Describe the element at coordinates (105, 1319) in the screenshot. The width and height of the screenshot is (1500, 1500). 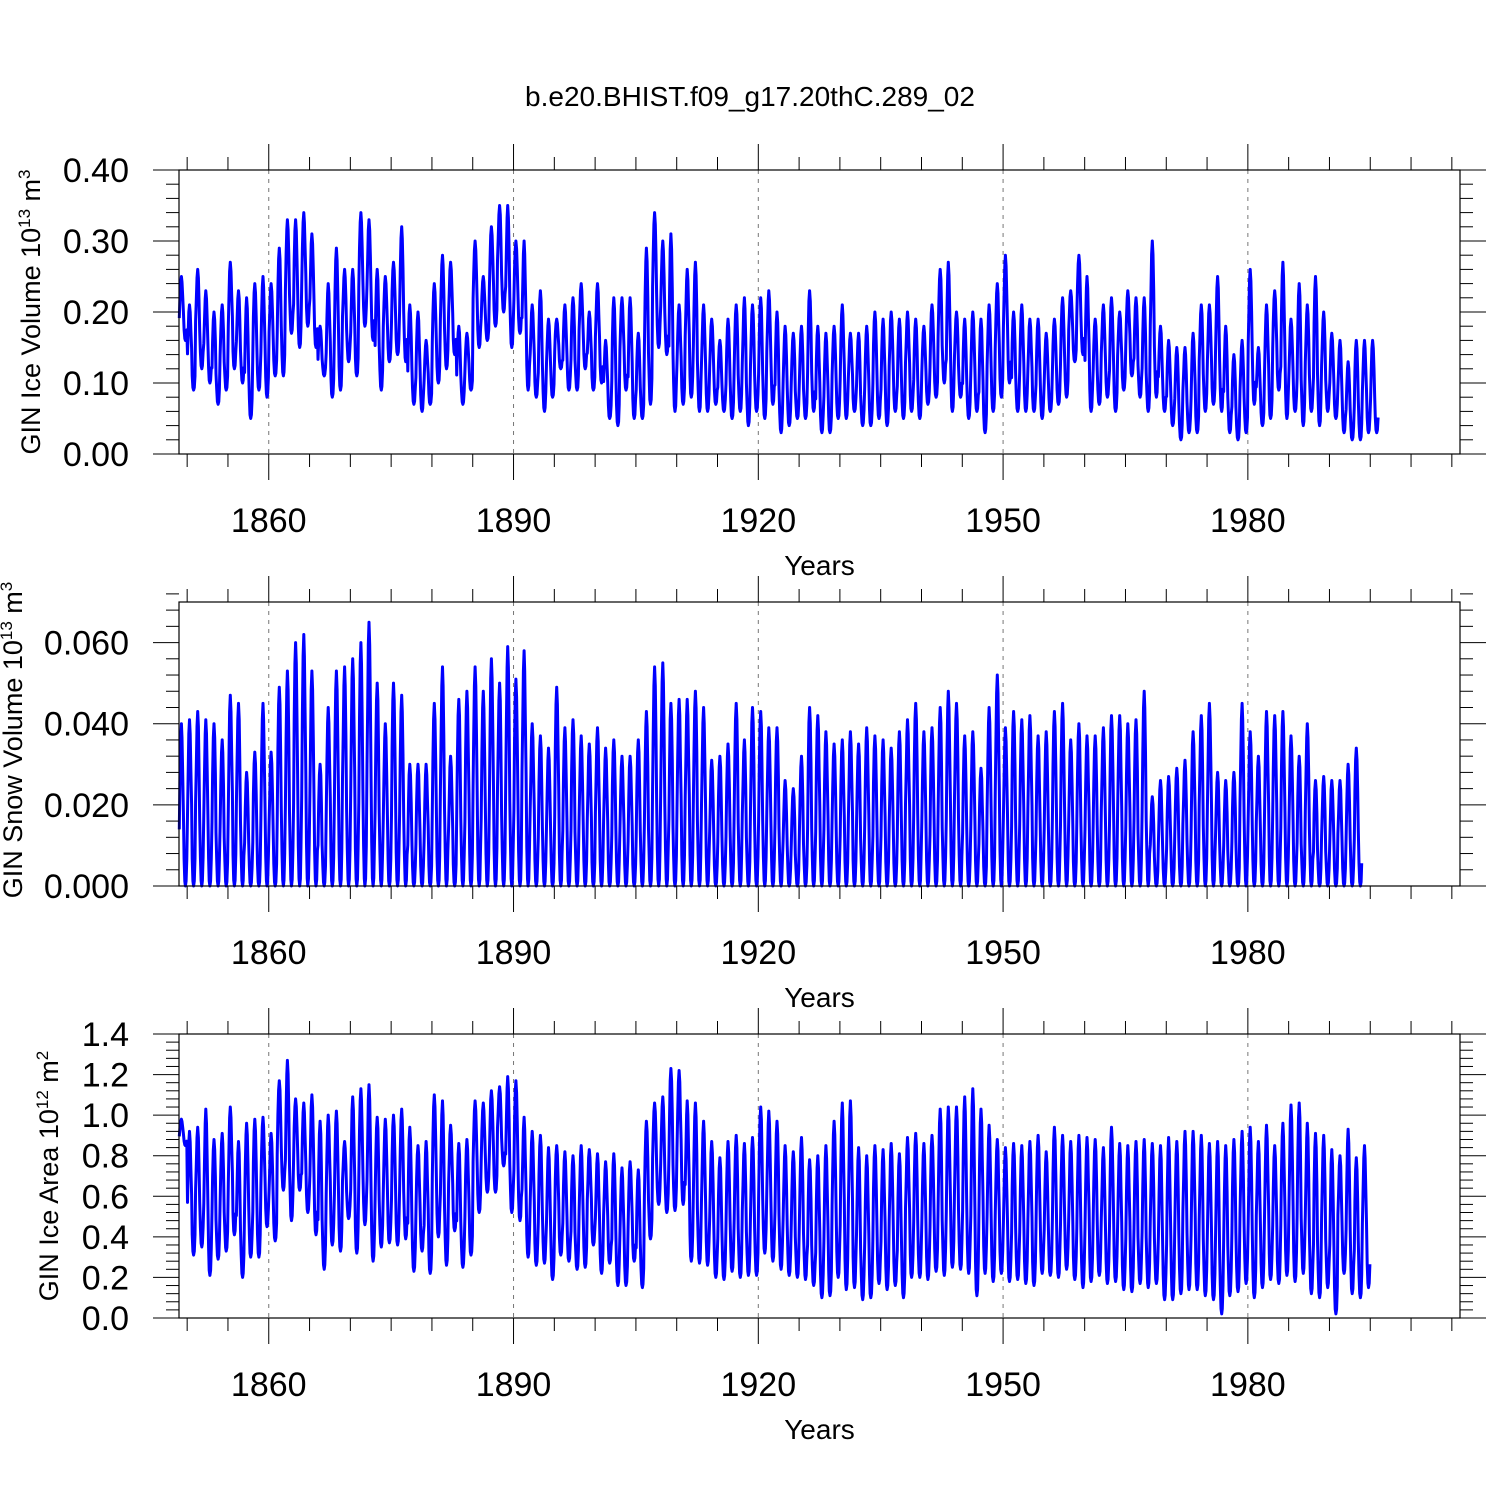
I see `y-tick-label: 0.0` at that location.